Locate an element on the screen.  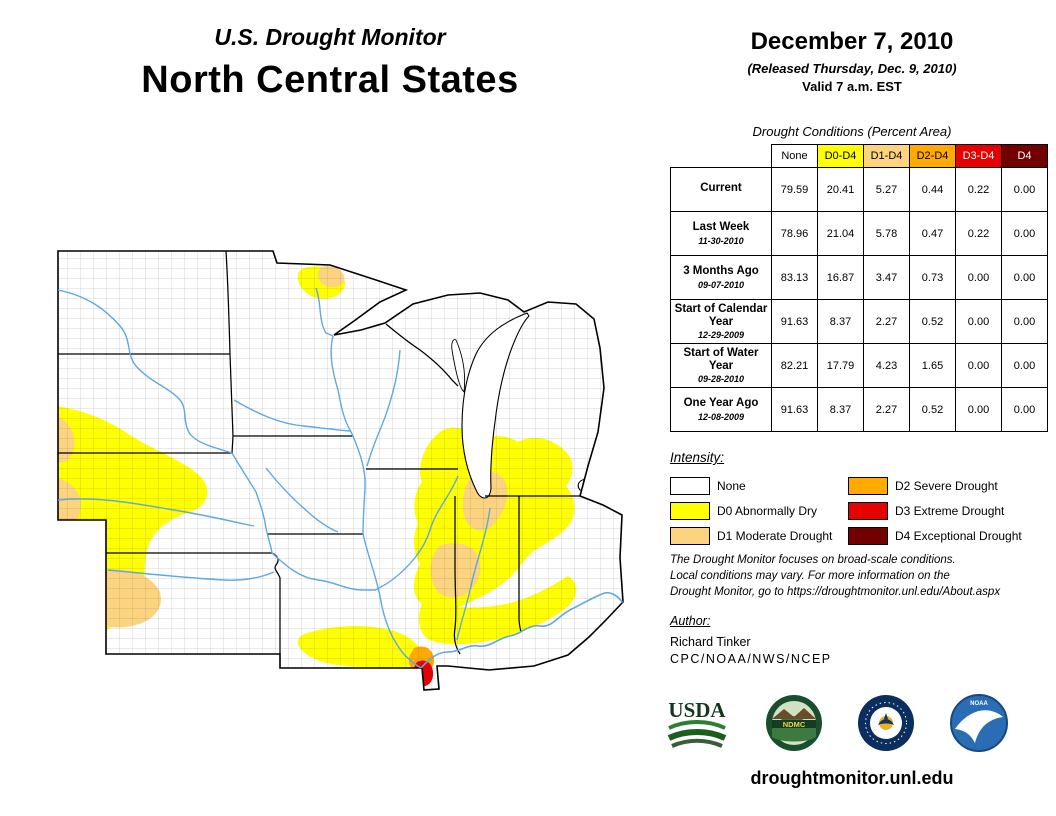
table-caption: Drought Conditions (Percent Area) is located at coordinates (852, 131).